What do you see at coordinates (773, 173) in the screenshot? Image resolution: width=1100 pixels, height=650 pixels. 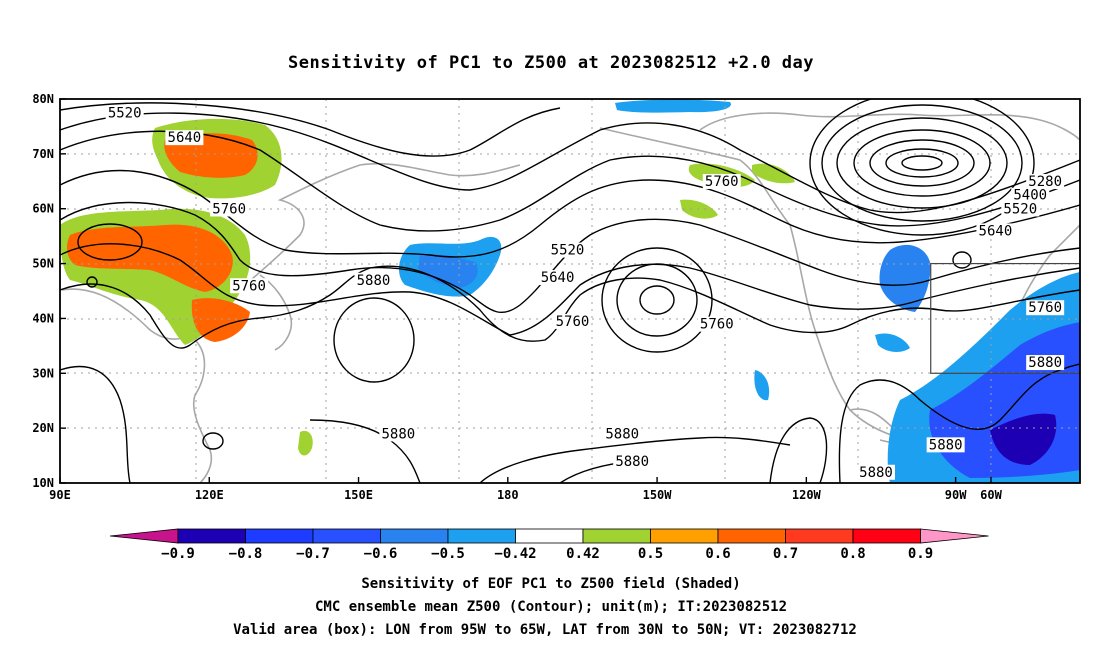 I see `shade-canada-green` at bounding box center [773, 173].